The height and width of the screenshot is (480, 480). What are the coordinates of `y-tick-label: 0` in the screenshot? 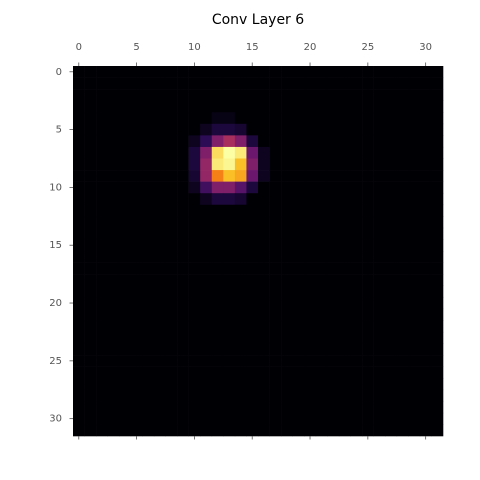 It's located at (59, 72).